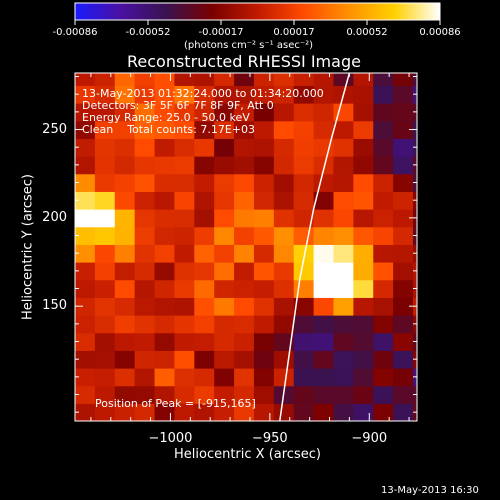 This screenshot has height=500, width=500. Describe the element at coordinates (270, 438) in the screenshot. I see `x-tick-label: −950` at that location.